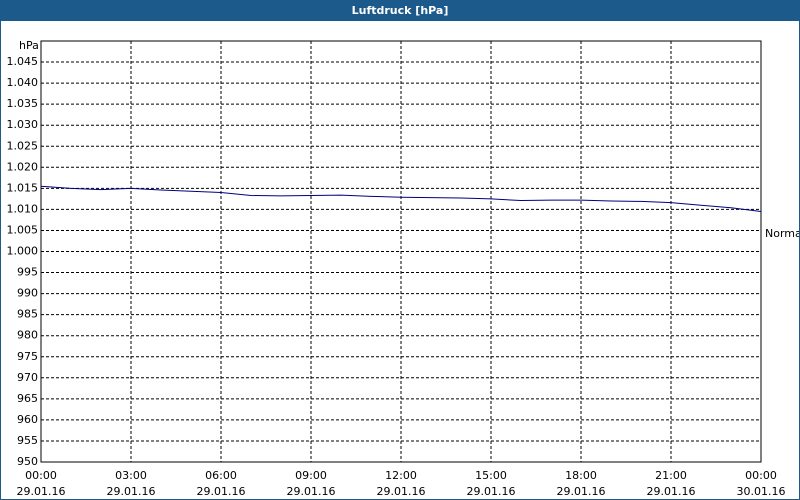 The height and width of the screenshot is (500, 800). I want to click on y-tick-label: 970, so click(27, 377).